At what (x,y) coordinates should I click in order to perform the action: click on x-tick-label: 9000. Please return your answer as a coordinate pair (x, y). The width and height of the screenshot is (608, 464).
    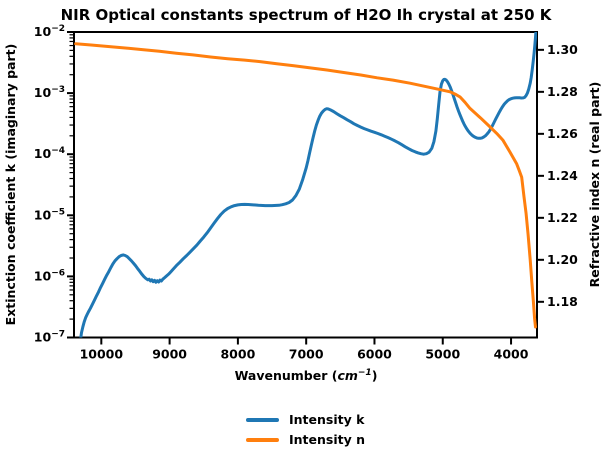
    Looking at the image, I should click on (169, 354).